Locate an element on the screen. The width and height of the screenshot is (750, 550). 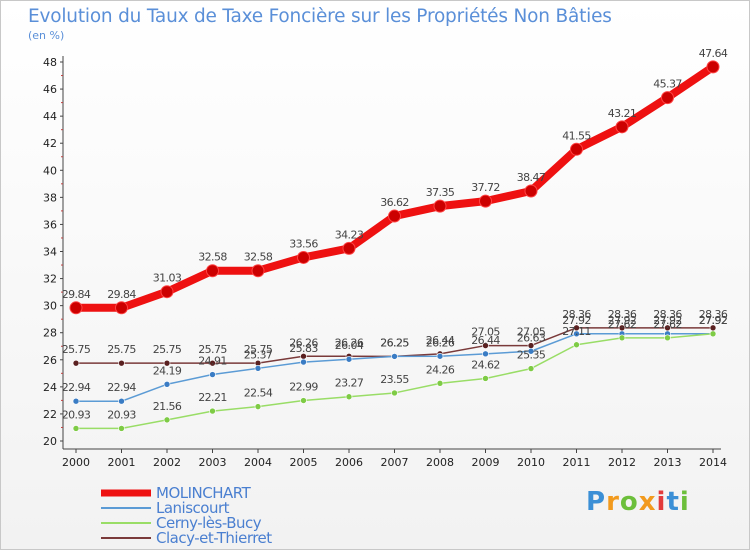
y-tick-label: 40 is located at coordinates (50, 170).